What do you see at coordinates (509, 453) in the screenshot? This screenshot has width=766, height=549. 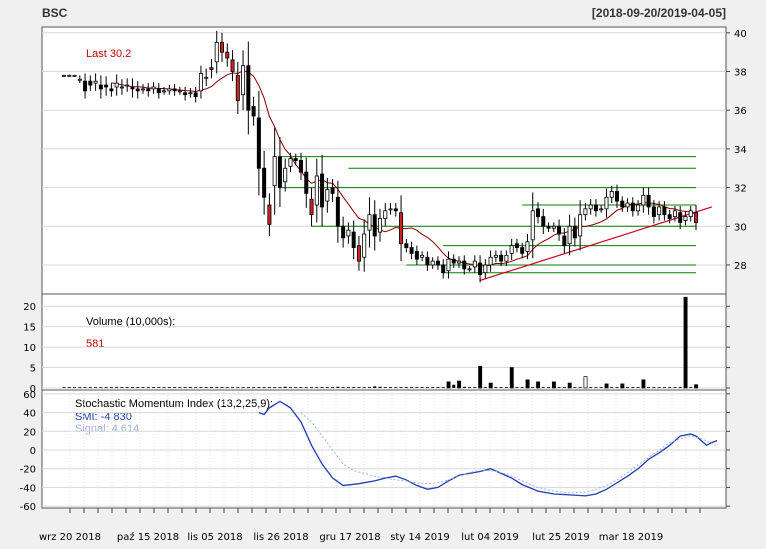 I see `smi-series-signal` at bounding box center [509, 453].